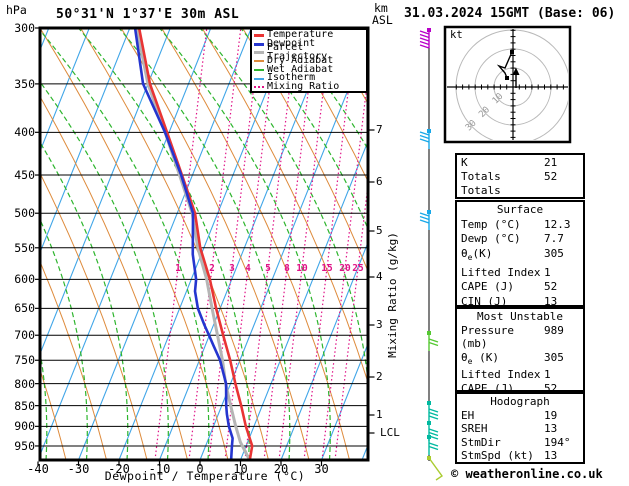  What do you see at coordinates (554, 239) in the screenshot?
I see `indices-value: 7.7` at bounding box center [554, 239].